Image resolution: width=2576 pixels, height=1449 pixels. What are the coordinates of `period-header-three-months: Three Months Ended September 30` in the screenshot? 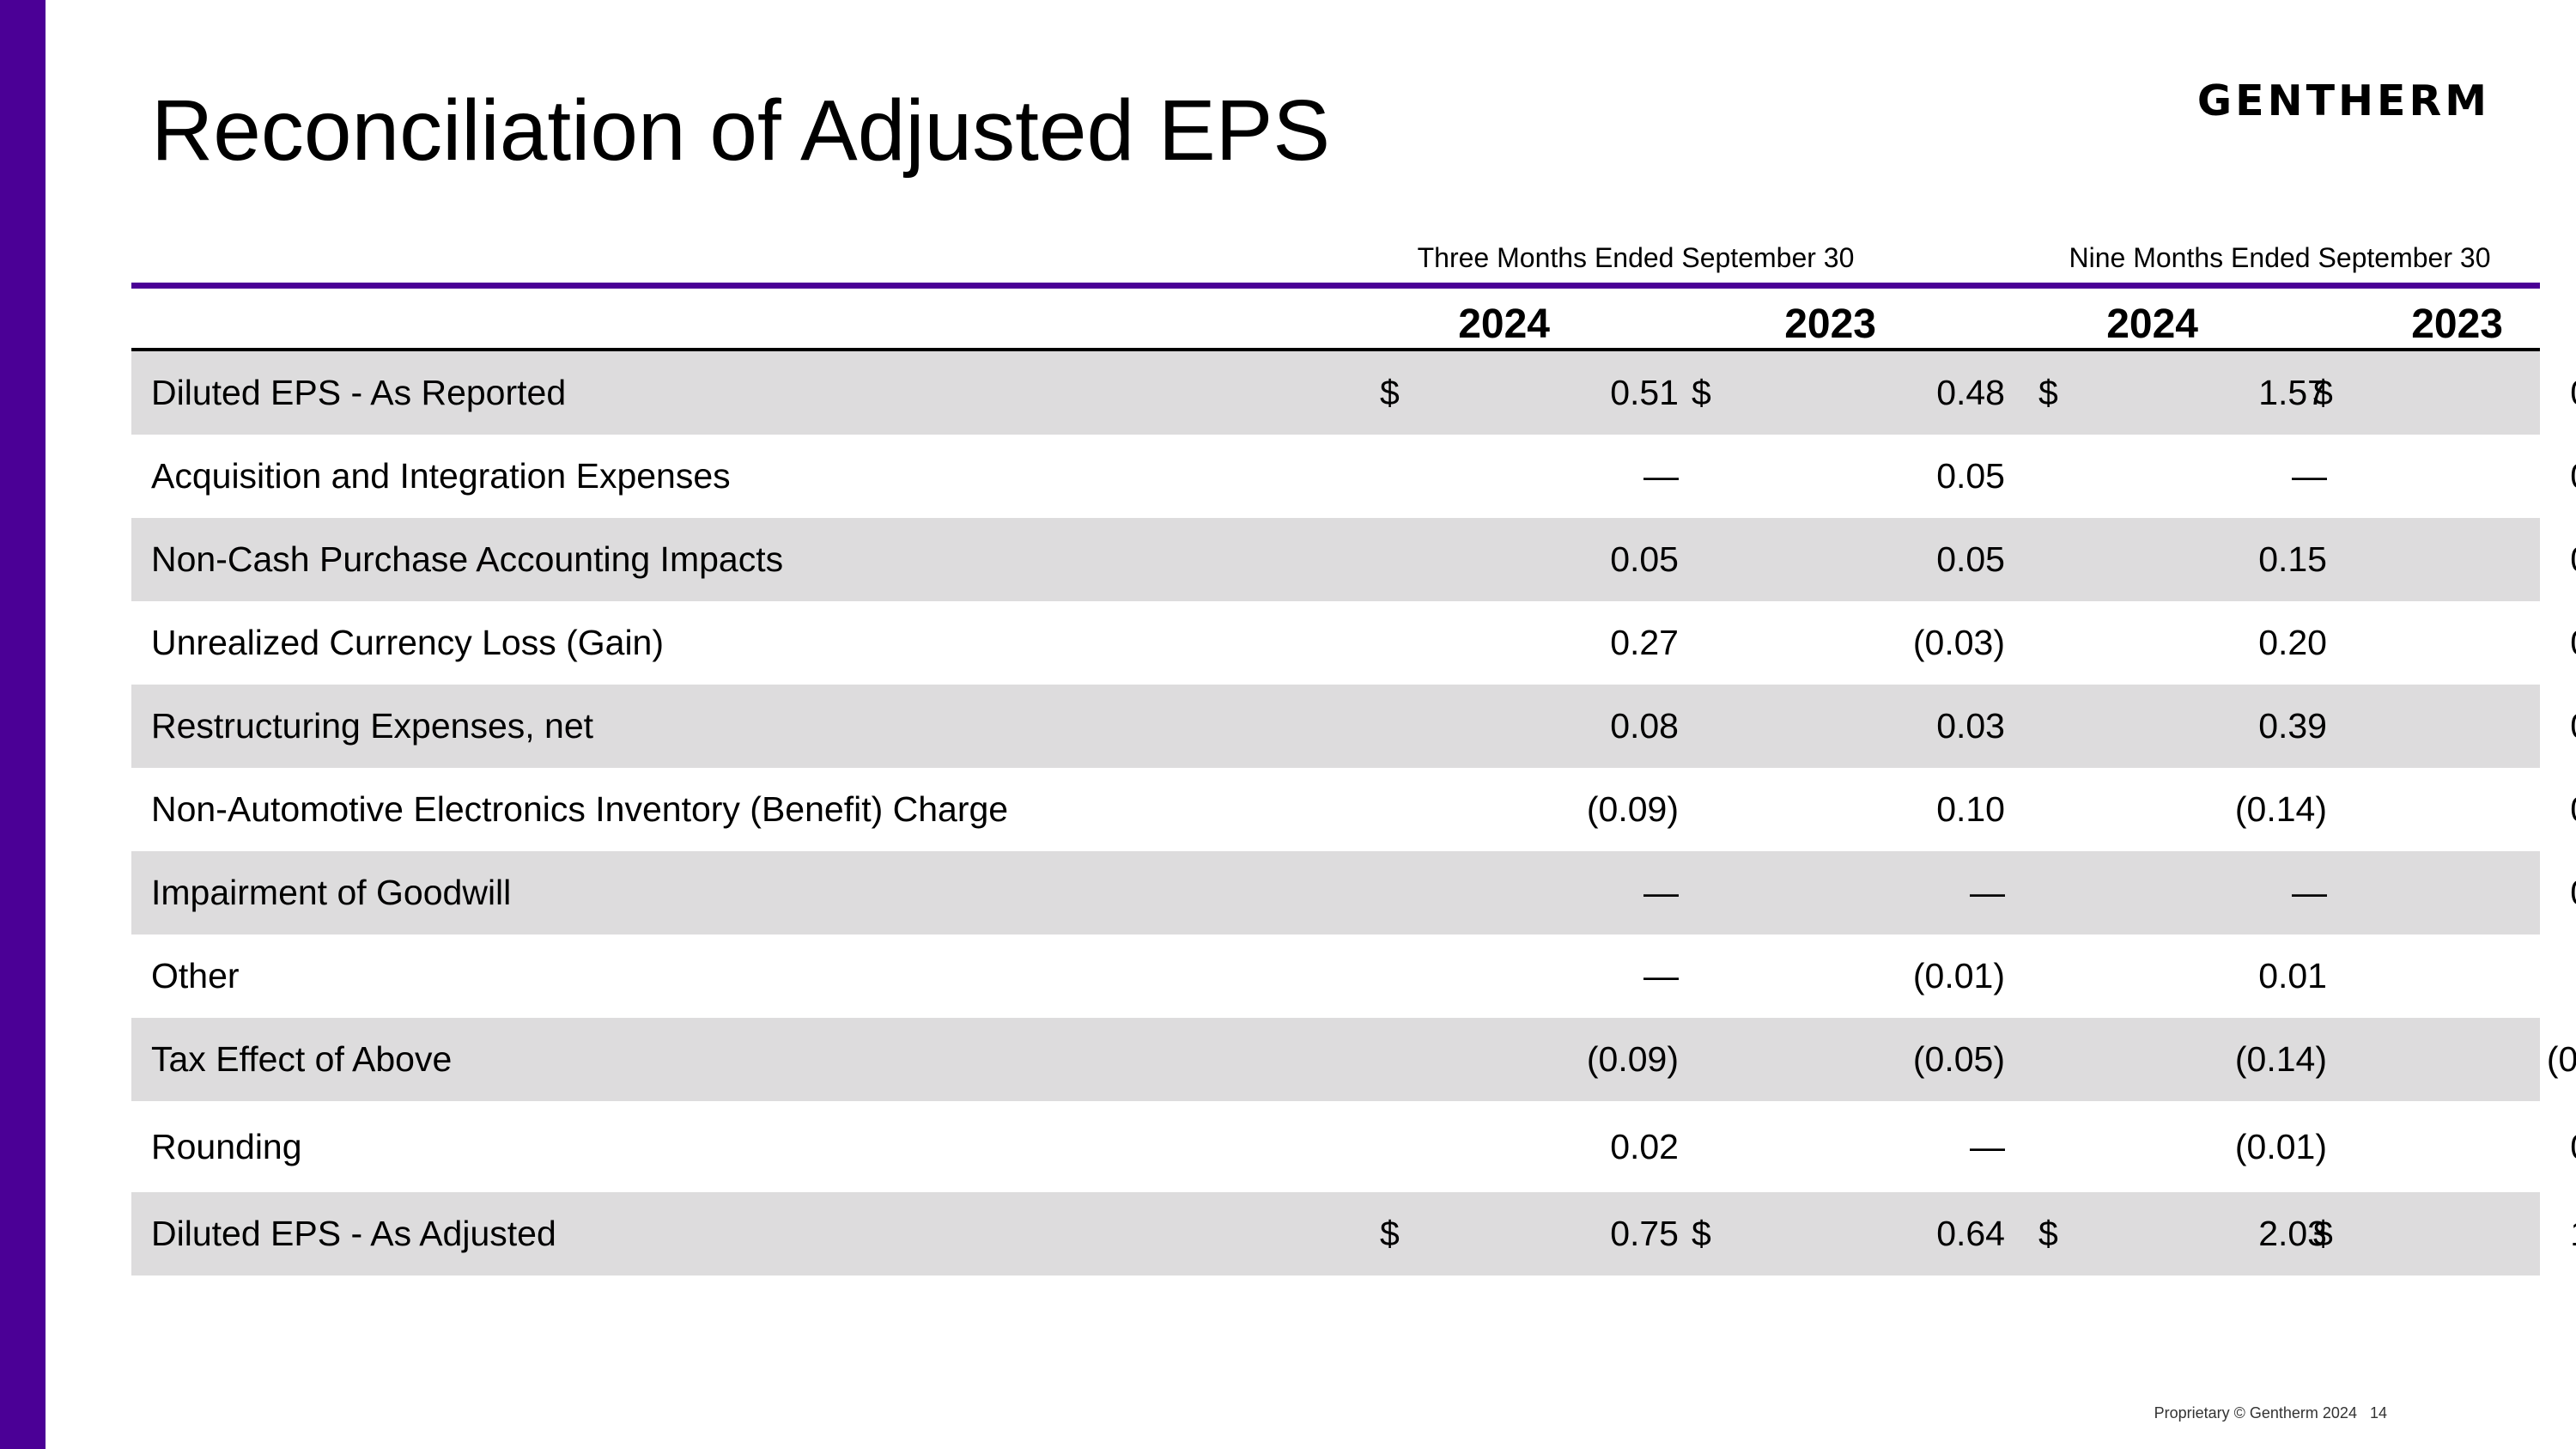 It's located at (1636, 257).